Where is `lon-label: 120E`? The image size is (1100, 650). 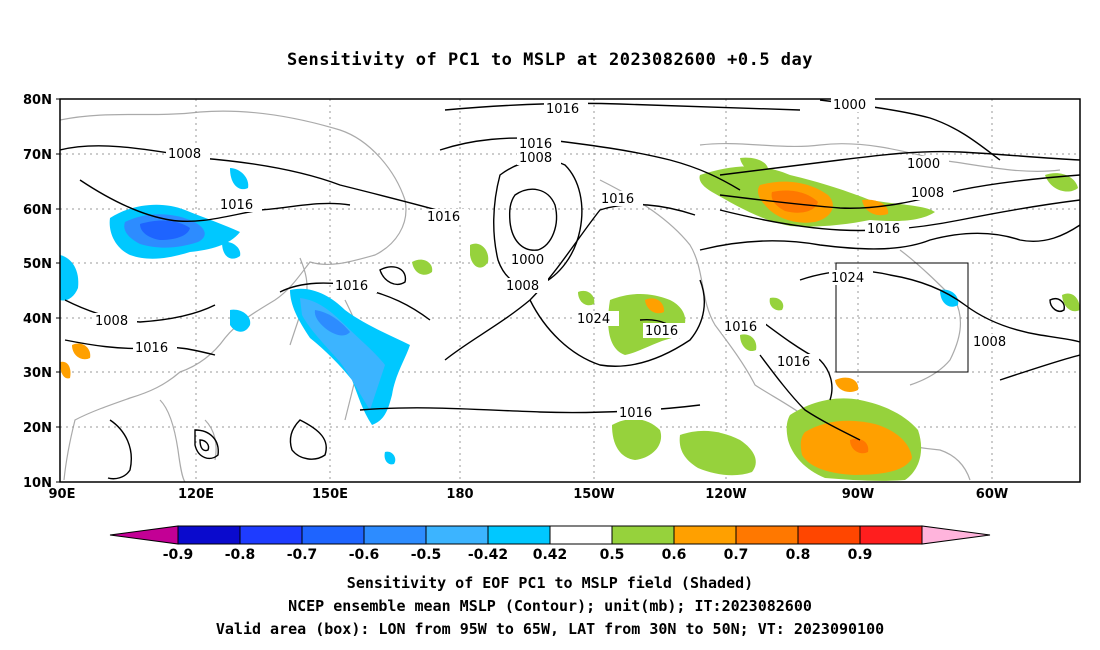
lon-label: 120E is located at coordinates (196, 494).